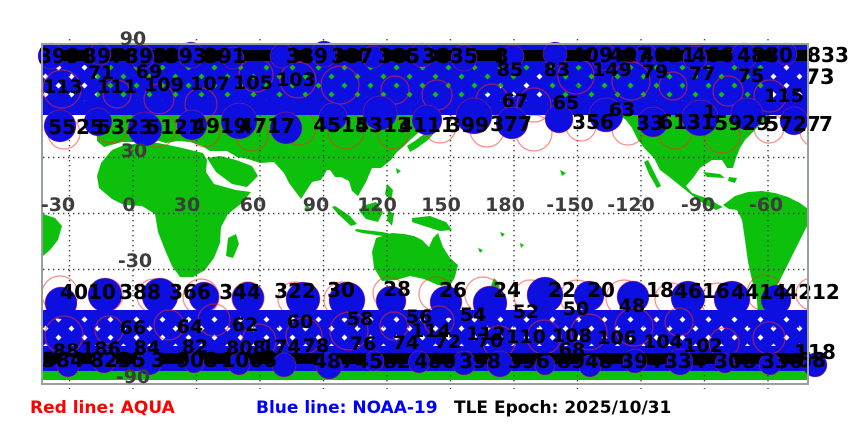 The image size is (850, 425). What do you see at coordinates (685, 361) in the screenshot?
I see `orbit-number-label: 334` at bounding box center [685, 361].